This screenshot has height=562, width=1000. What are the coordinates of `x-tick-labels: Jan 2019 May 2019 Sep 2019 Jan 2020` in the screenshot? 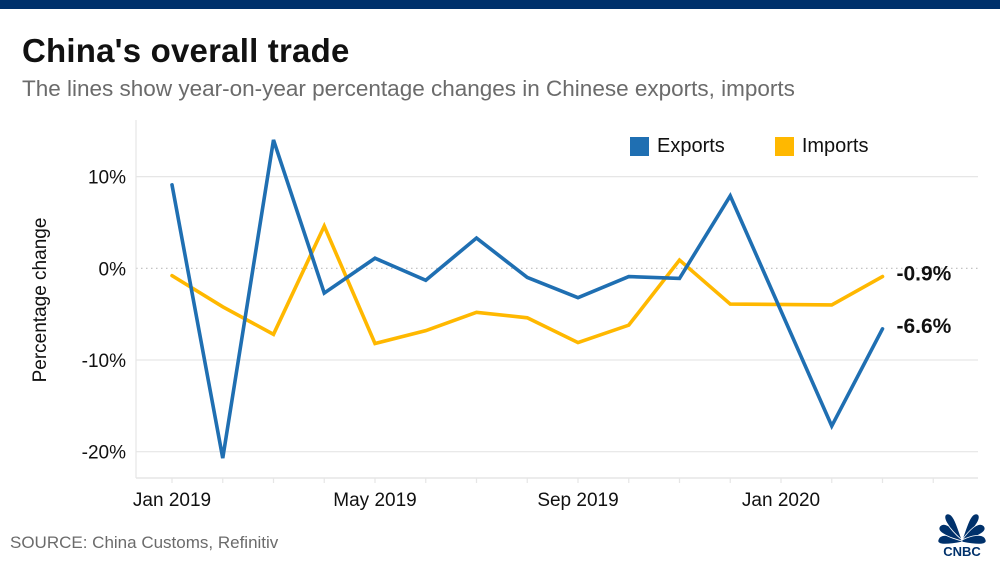 It's located at (476, 500).